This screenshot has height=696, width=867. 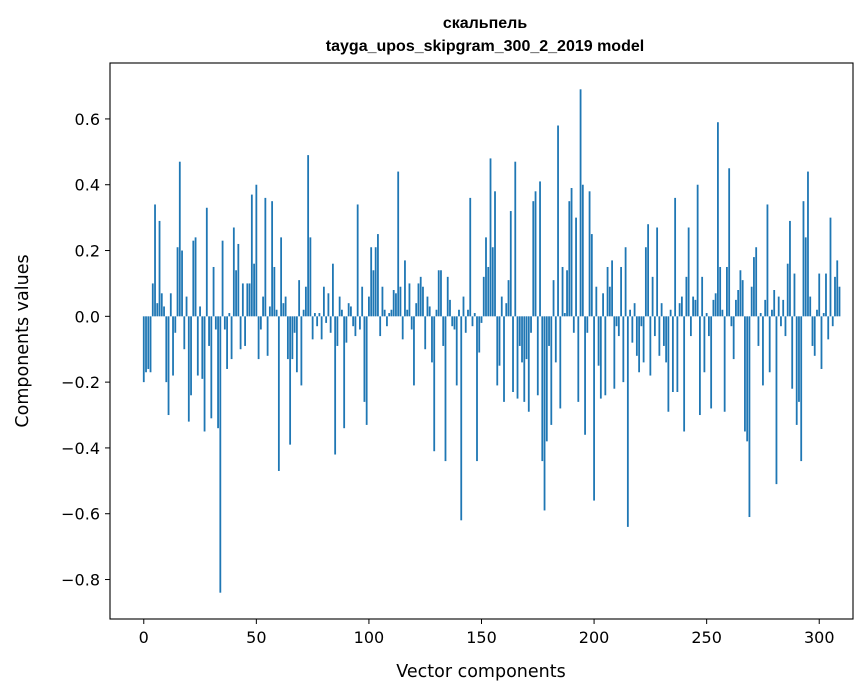 I want to click on x-axis-label: Vector components, so click(x=480, y=672).